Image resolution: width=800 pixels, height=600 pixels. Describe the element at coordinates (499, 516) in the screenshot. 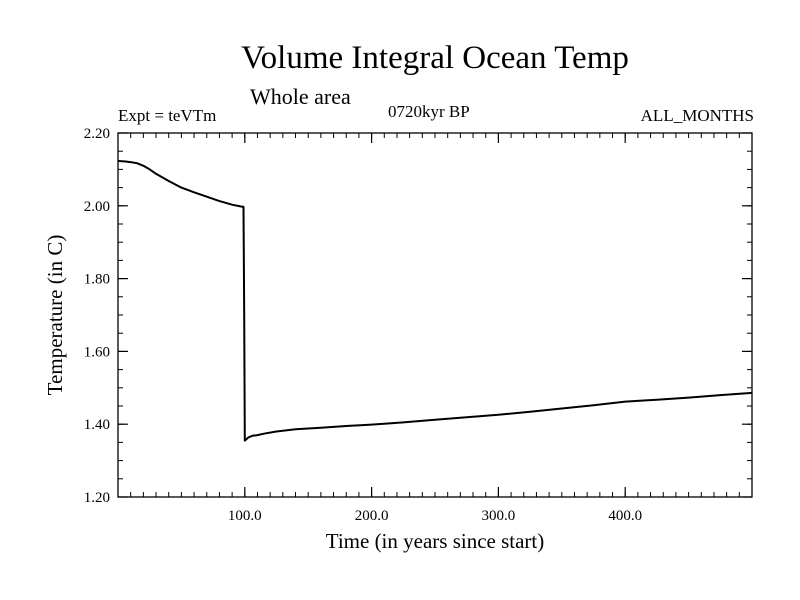

I see `x-tick-label: 300.0` at that location.